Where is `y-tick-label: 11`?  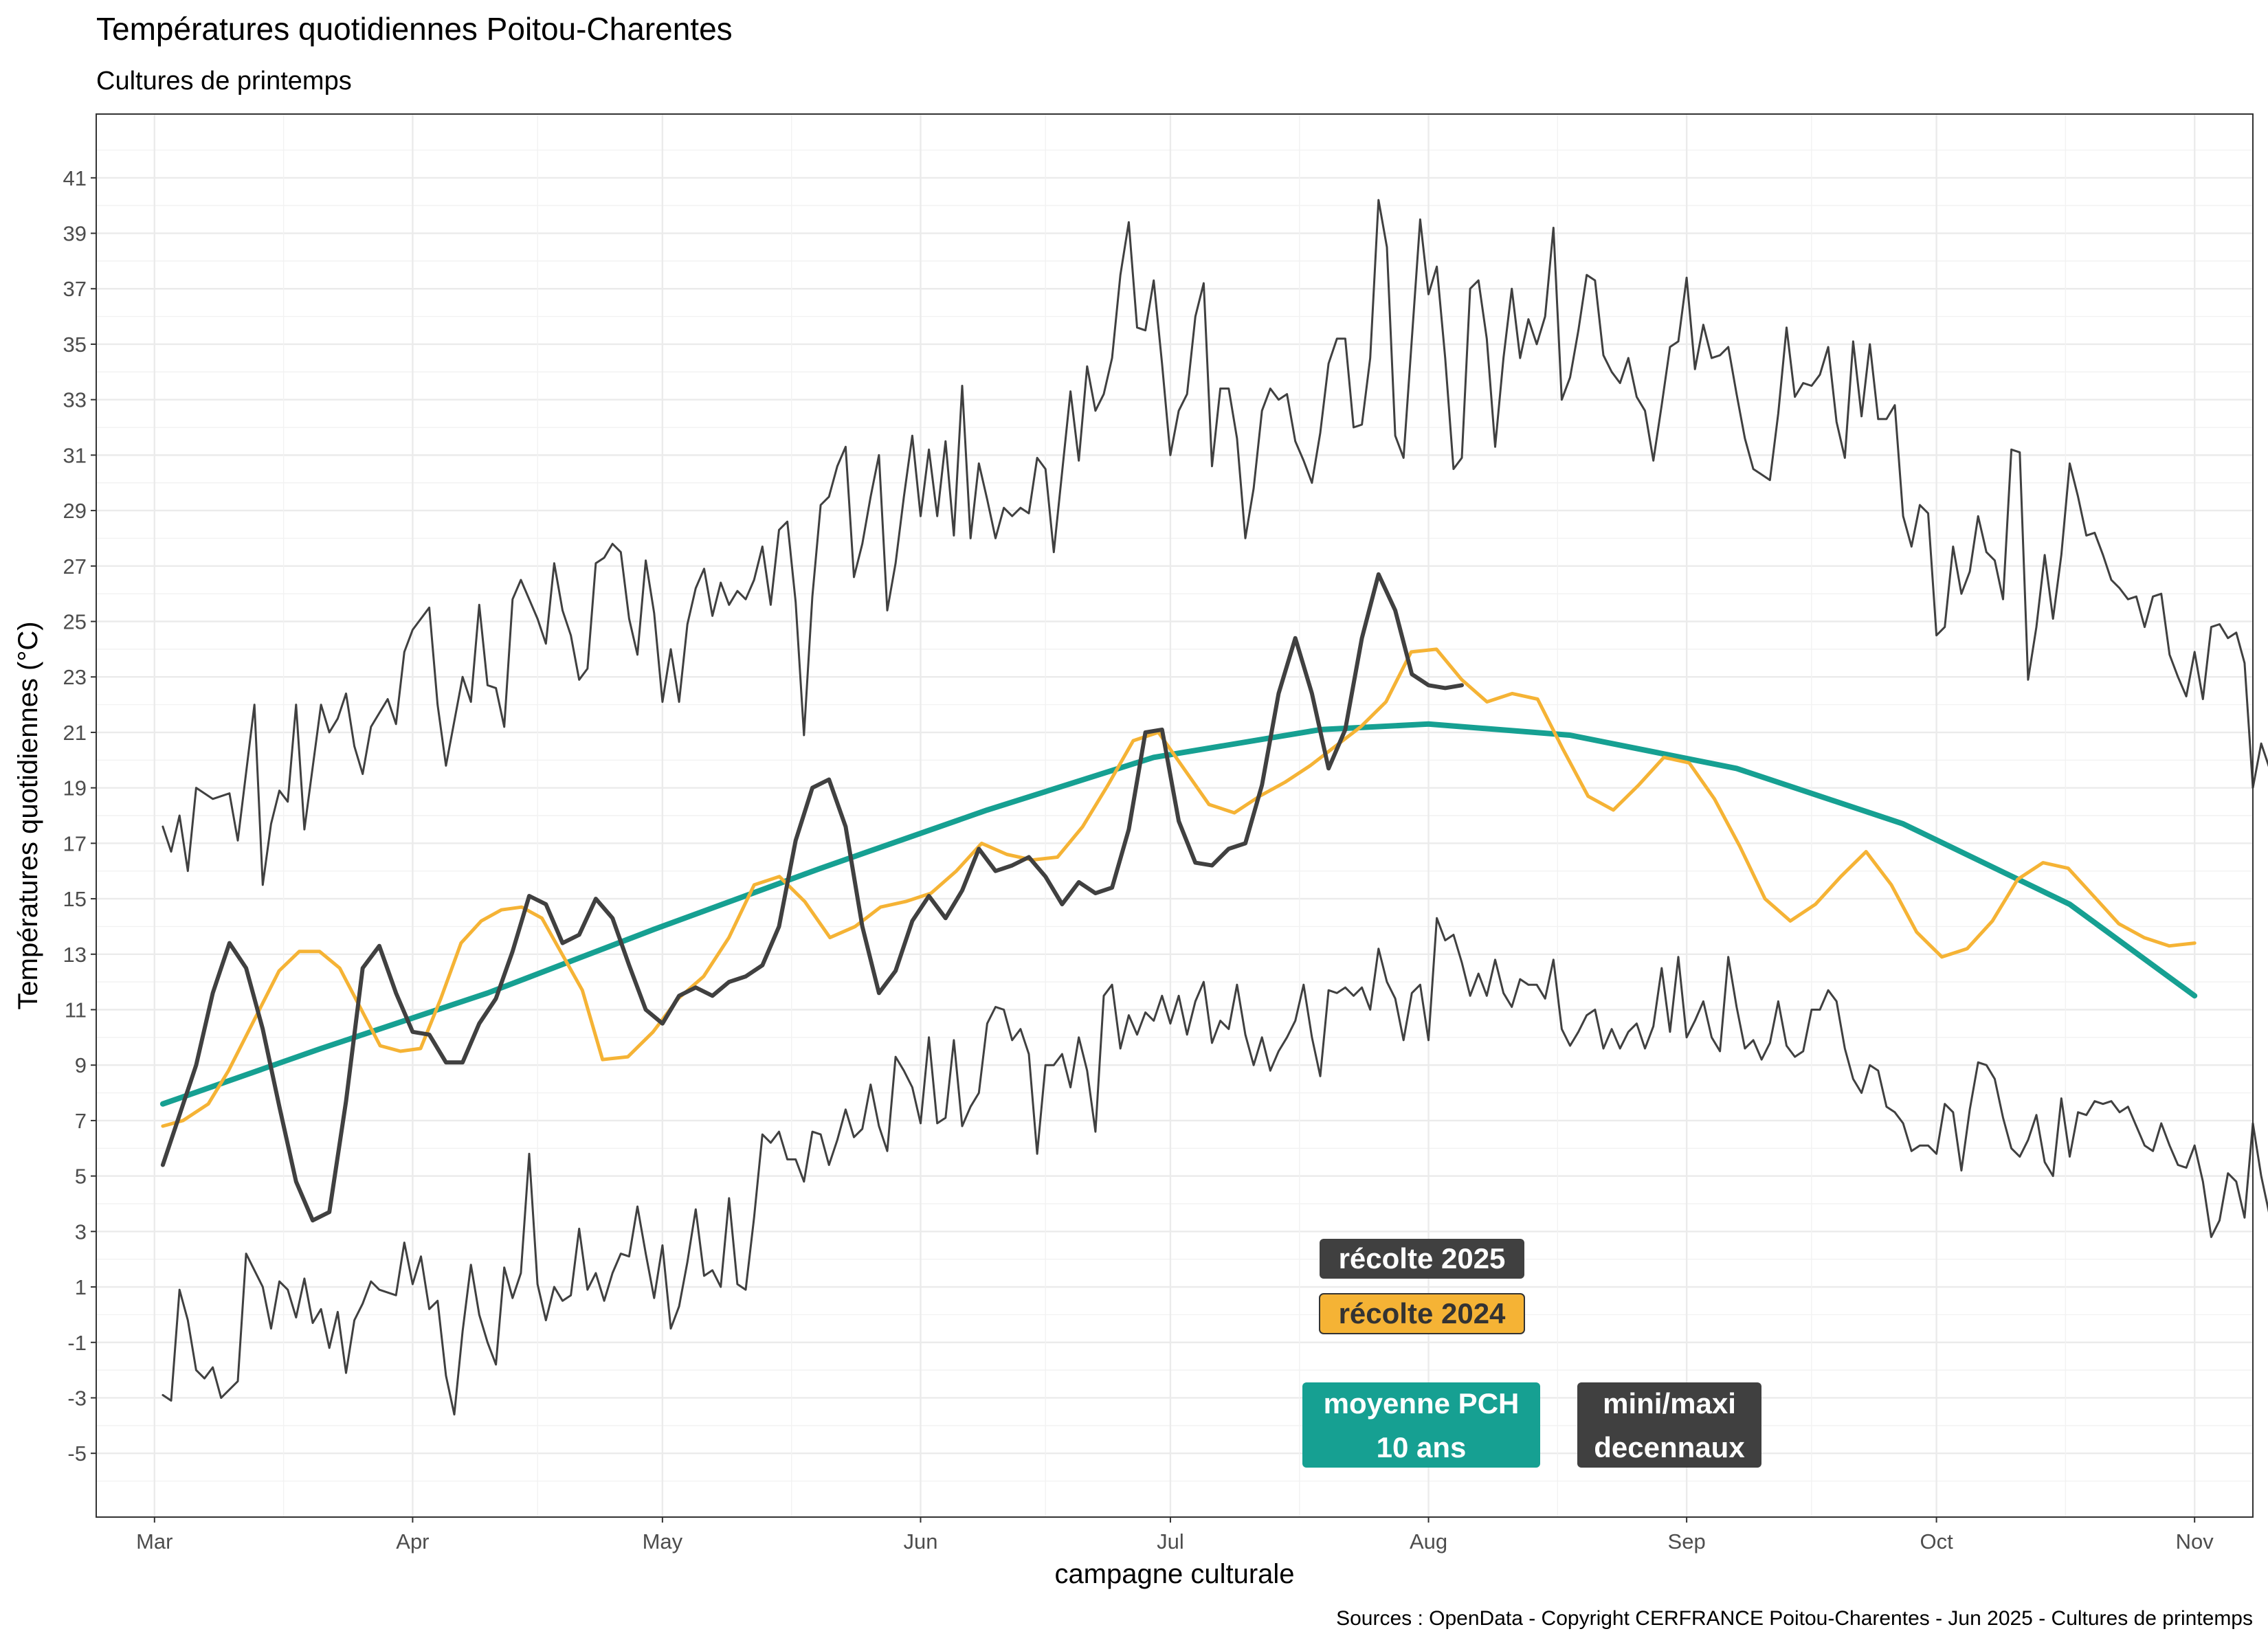
y-tick-label: 11 is located at coordinates (76, 1010).